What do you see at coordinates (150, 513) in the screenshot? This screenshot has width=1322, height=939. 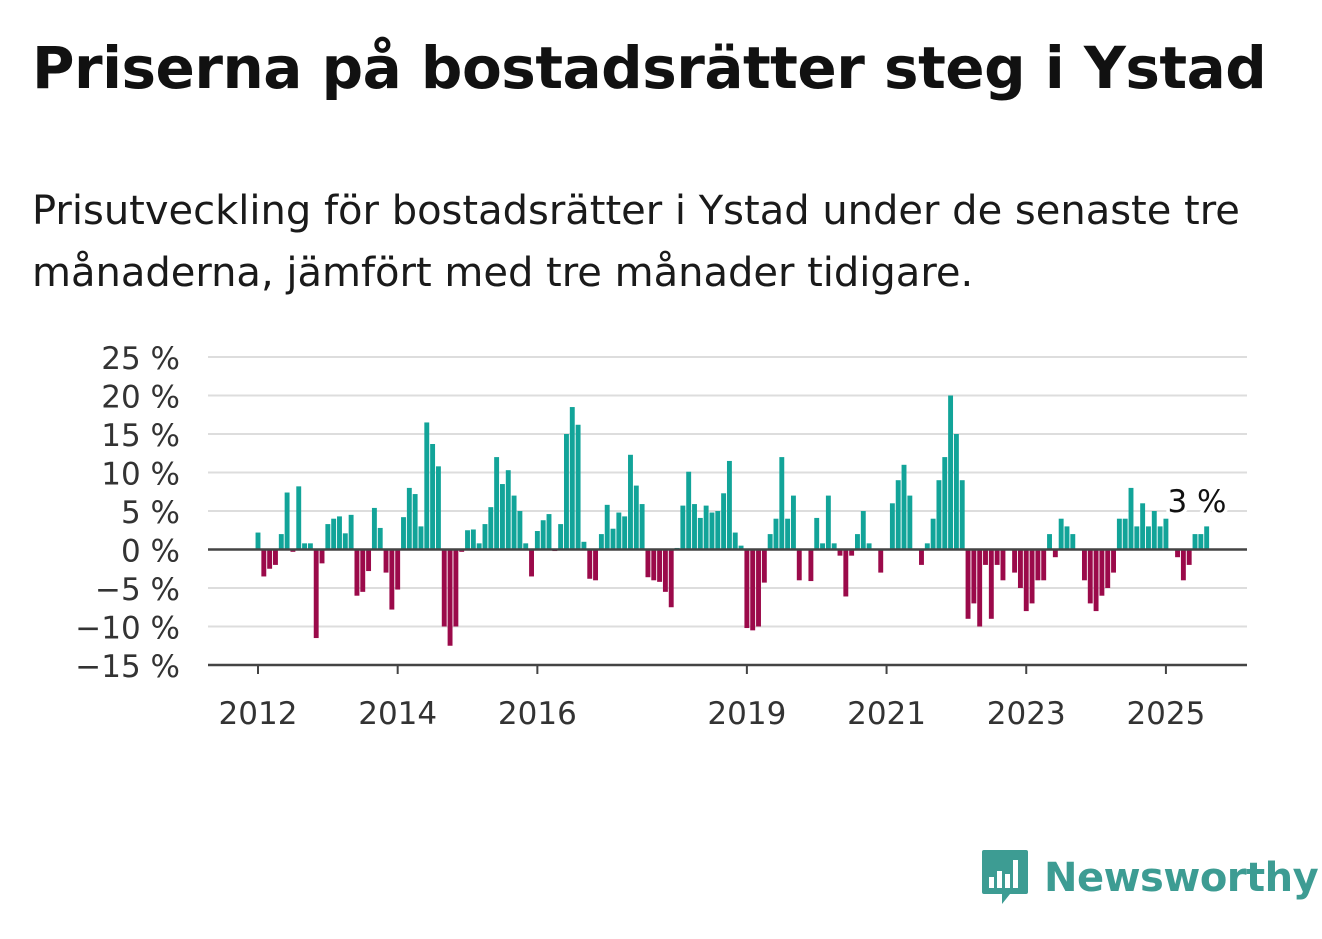 I see `y-tick-label: 5 %` at bounding box center [150, 513].